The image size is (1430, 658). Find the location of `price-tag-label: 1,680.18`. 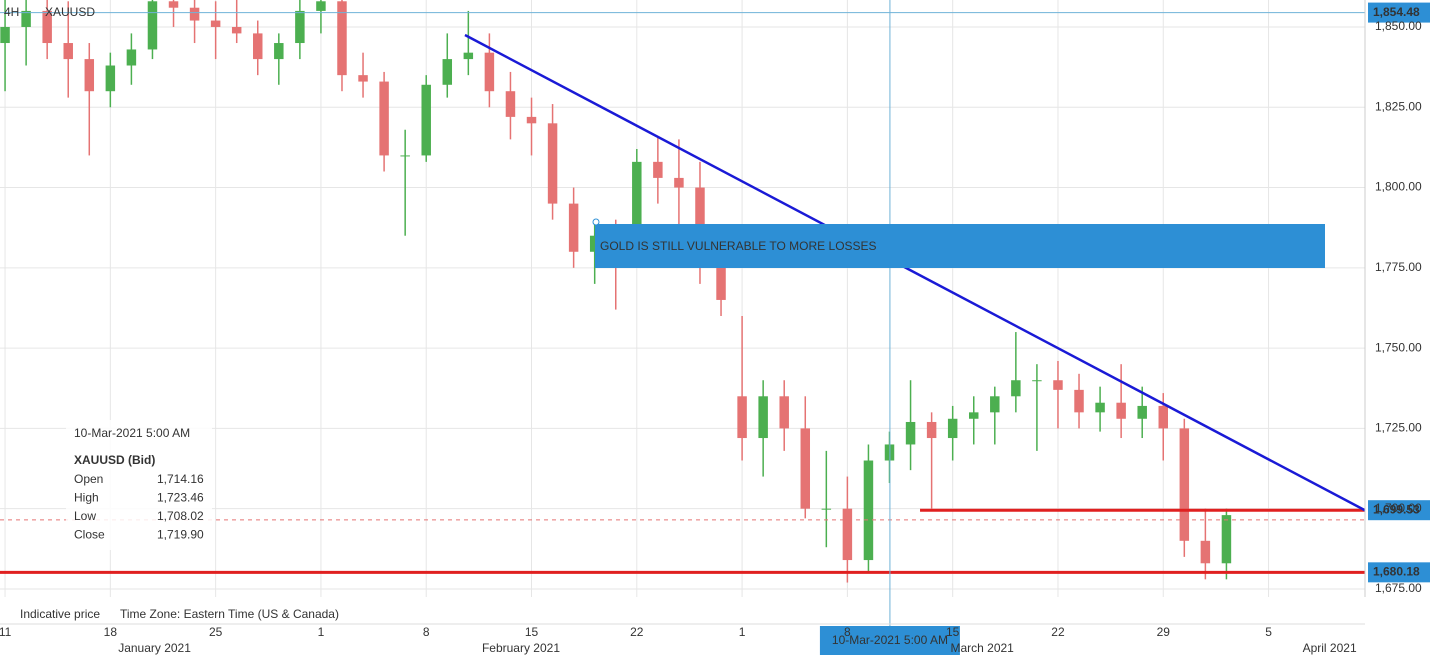

price-tag-label: 1,680.18 is located at coordinates (1396, 572).